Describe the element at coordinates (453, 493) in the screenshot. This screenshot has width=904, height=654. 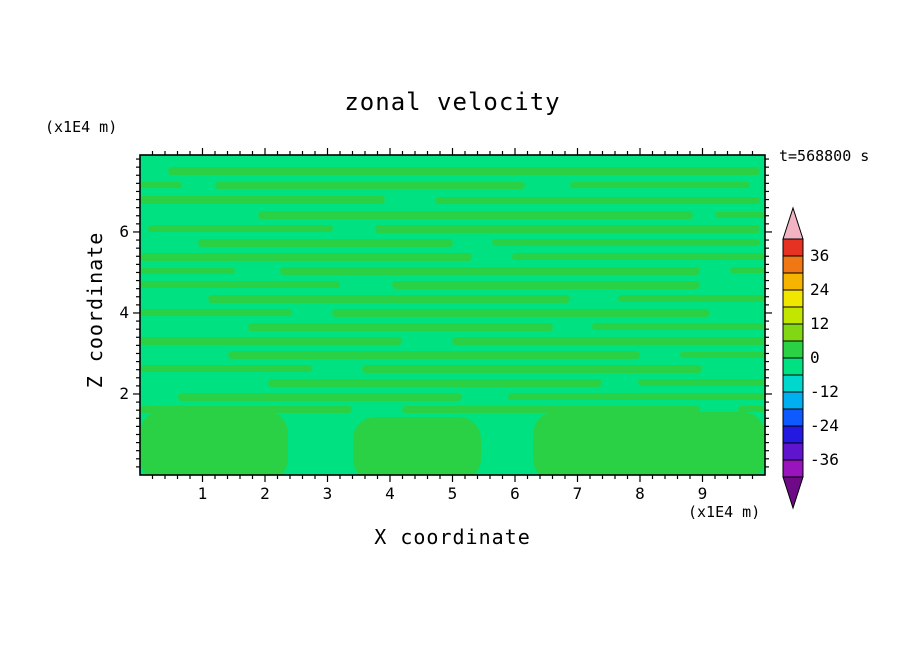
I see `x-tick-label: 5` at that location.